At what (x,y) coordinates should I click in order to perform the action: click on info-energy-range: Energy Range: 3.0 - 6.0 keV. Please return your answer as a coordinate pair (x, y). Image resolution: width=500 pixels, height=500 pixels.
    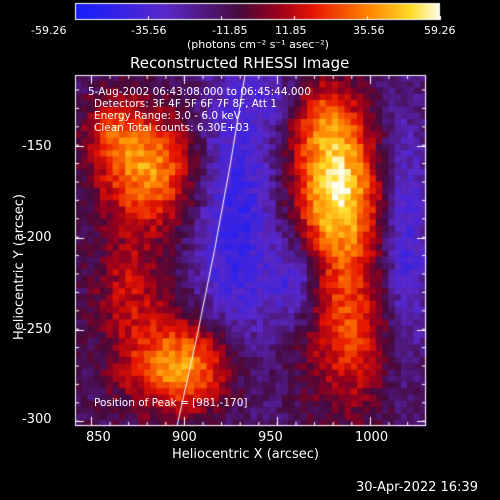
    Looking at the image, I should click on (167, 116).